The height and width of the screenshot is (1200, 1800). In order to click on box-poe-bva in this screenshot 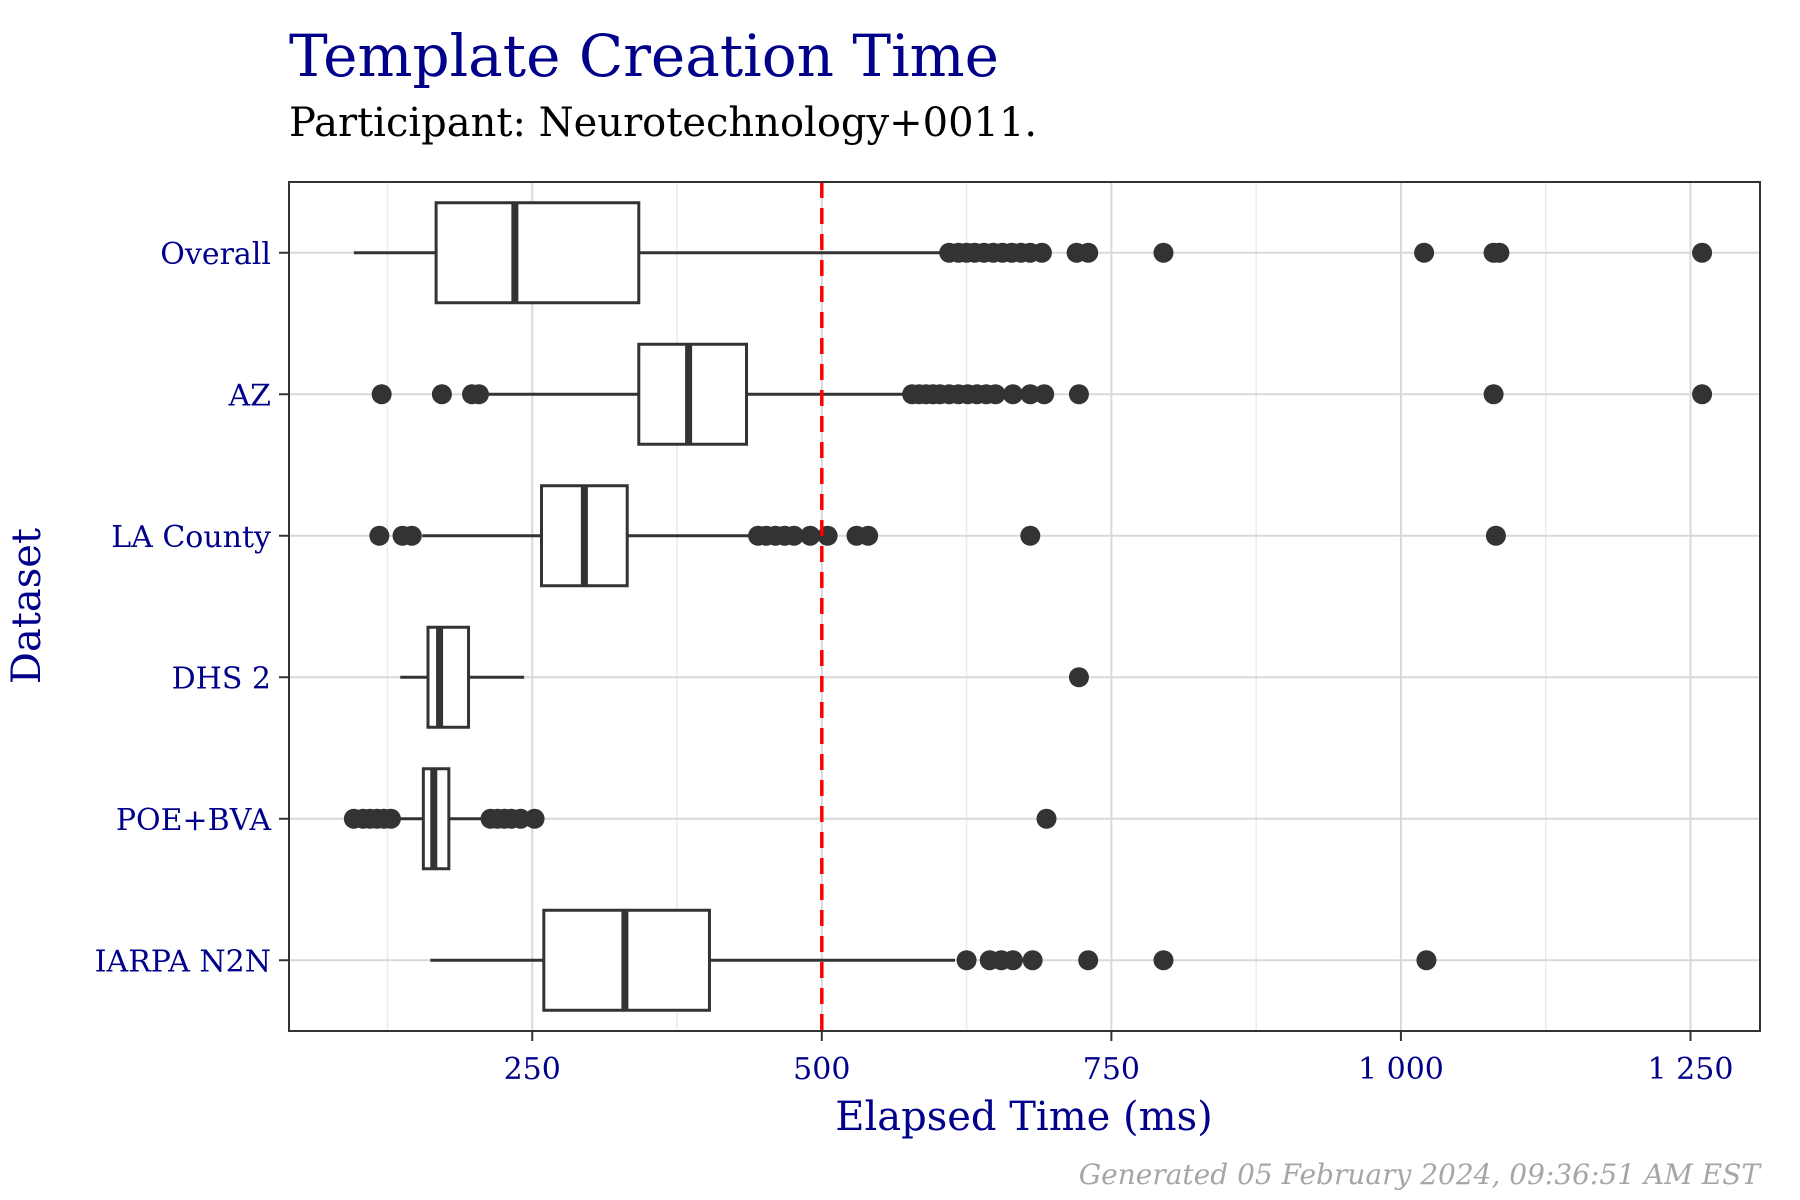, I will do `click(700, 819)`.